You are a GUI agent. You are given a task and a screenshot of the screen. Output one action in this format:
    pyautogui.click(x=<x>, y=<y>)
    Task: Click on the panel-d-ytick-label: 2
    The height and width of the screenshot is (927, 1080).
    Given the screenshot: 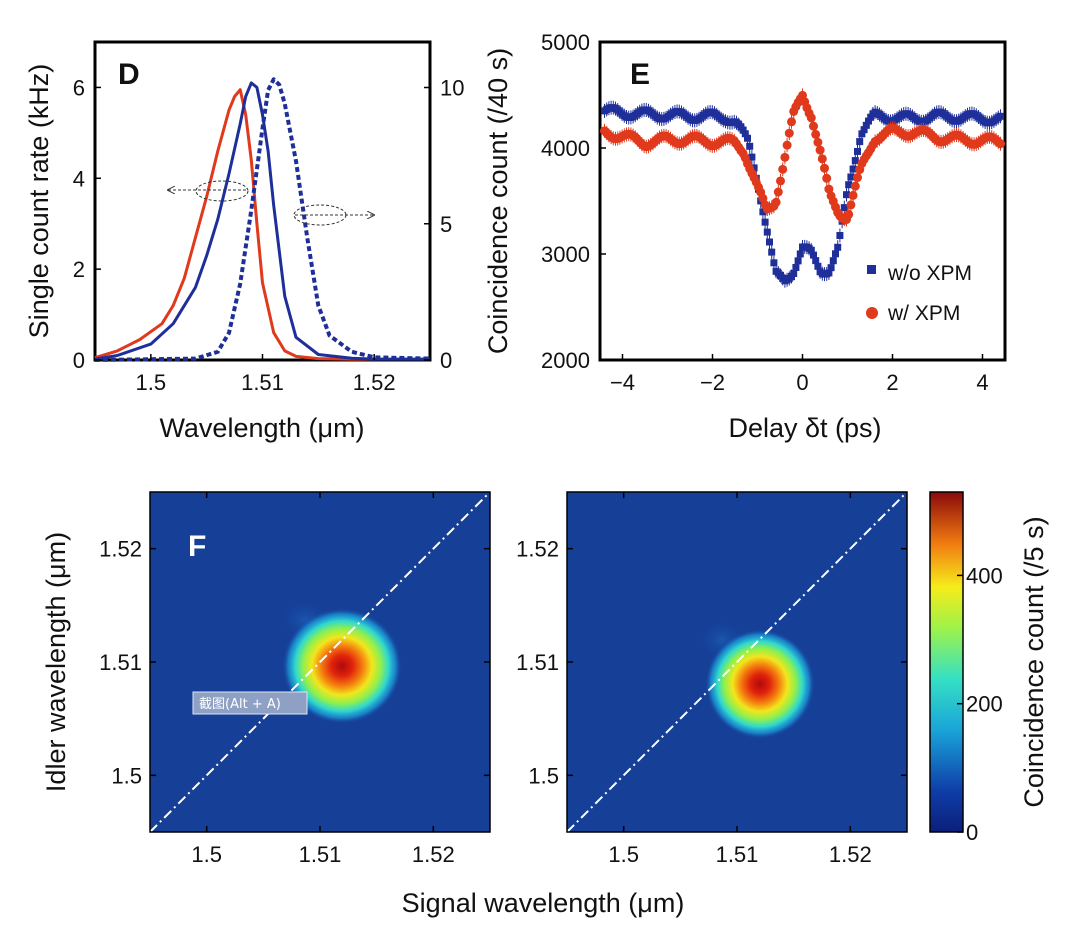 What is the action you would take?
    pyautogui.click(x=79, y=269)
    